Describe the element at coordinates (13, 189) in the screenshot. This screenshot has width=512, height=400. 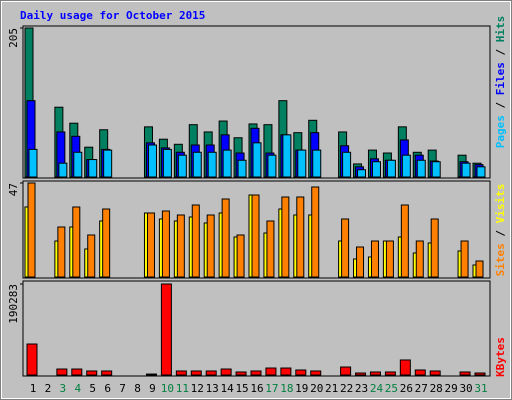
I see `y-tick-label: 47` at that location.